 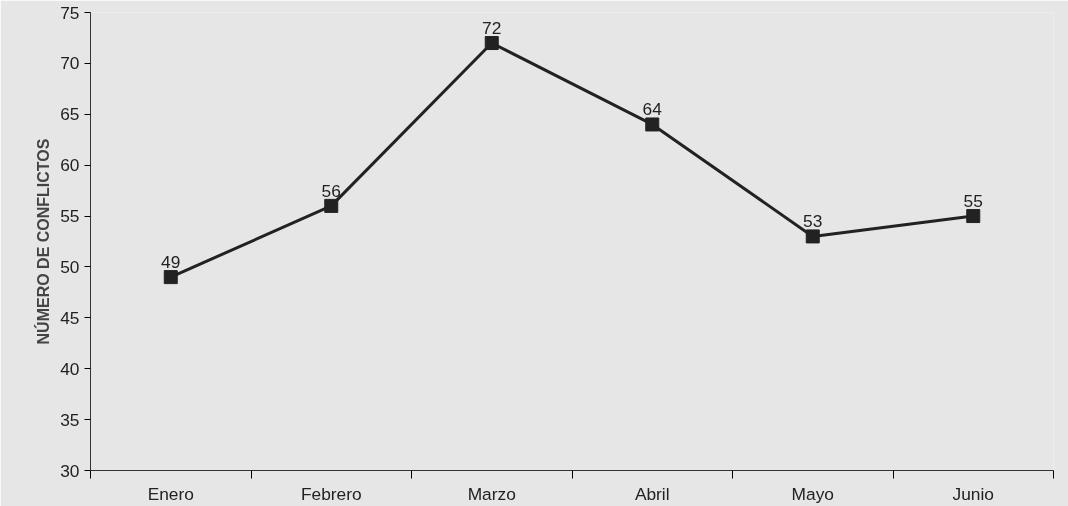 What do you see at coordinates (70, 216) in the screenshot?
I see `y-tick-label: 55` at bounding box center [70, 216].